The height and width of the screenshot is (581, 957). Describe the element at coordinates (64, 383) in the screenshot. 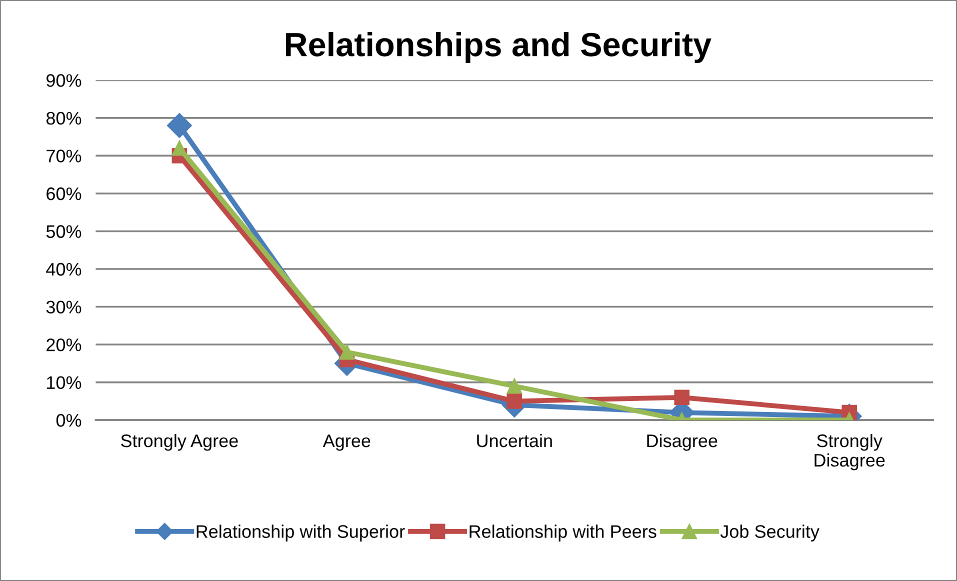

I see `y-tick-label: 10%` at that location.